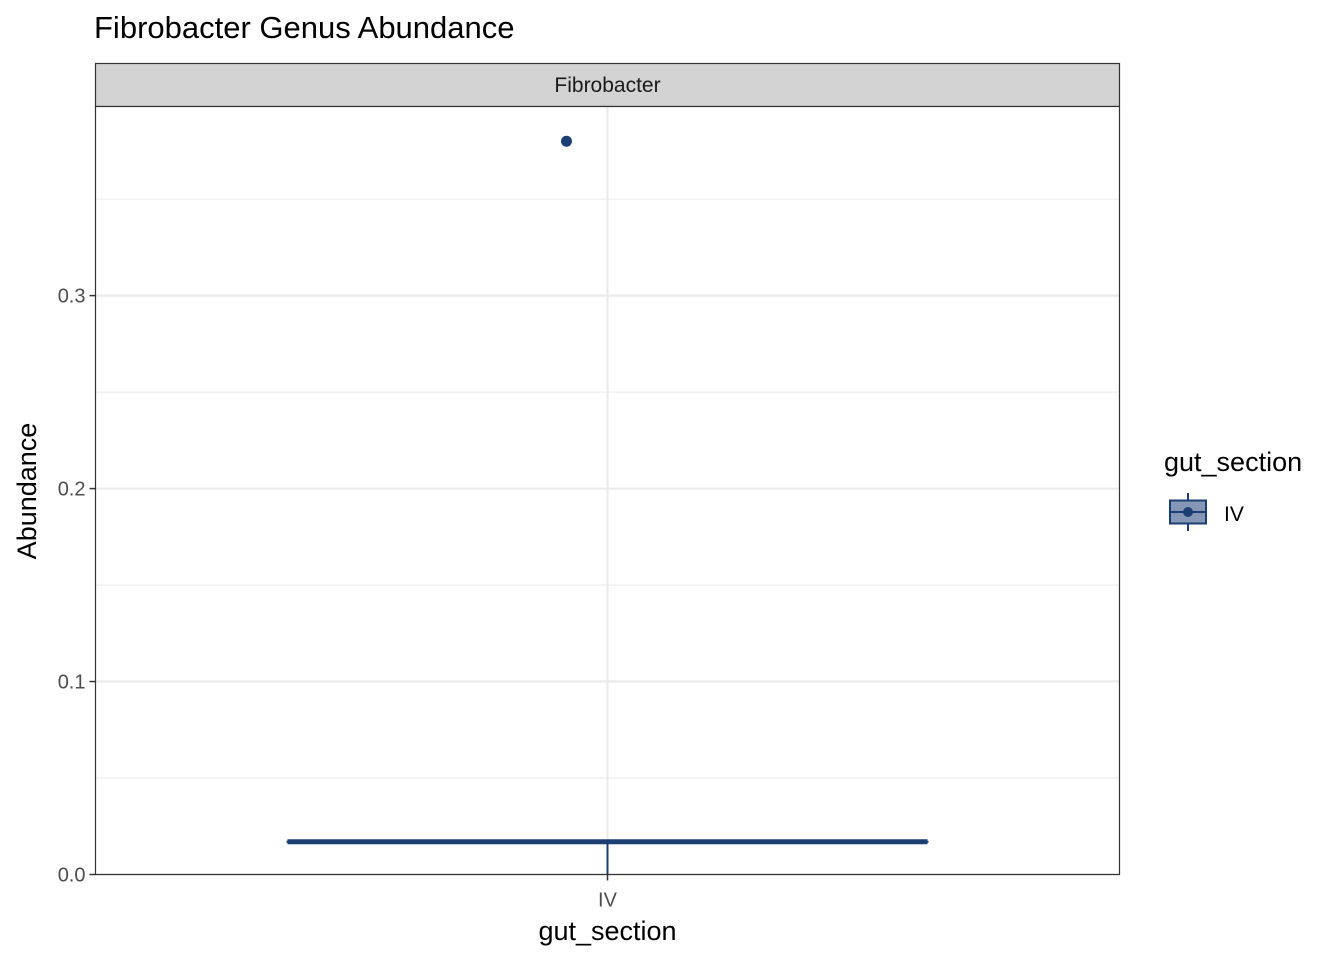 Image resolution: width=1344 pixels, height=960 pixels. I want to click on y-tick-label: 0.0, so click(72, 876).